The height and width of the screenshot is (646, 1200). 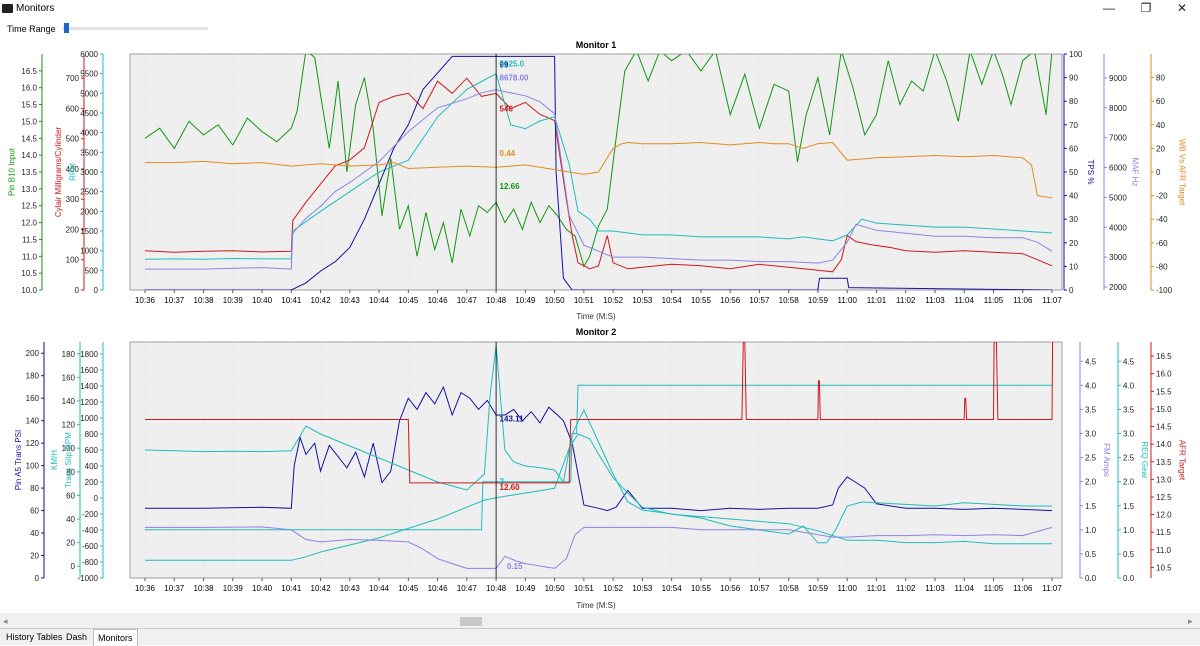 I want to click on cursor-value-label: 2, so click(x=502, y=481).